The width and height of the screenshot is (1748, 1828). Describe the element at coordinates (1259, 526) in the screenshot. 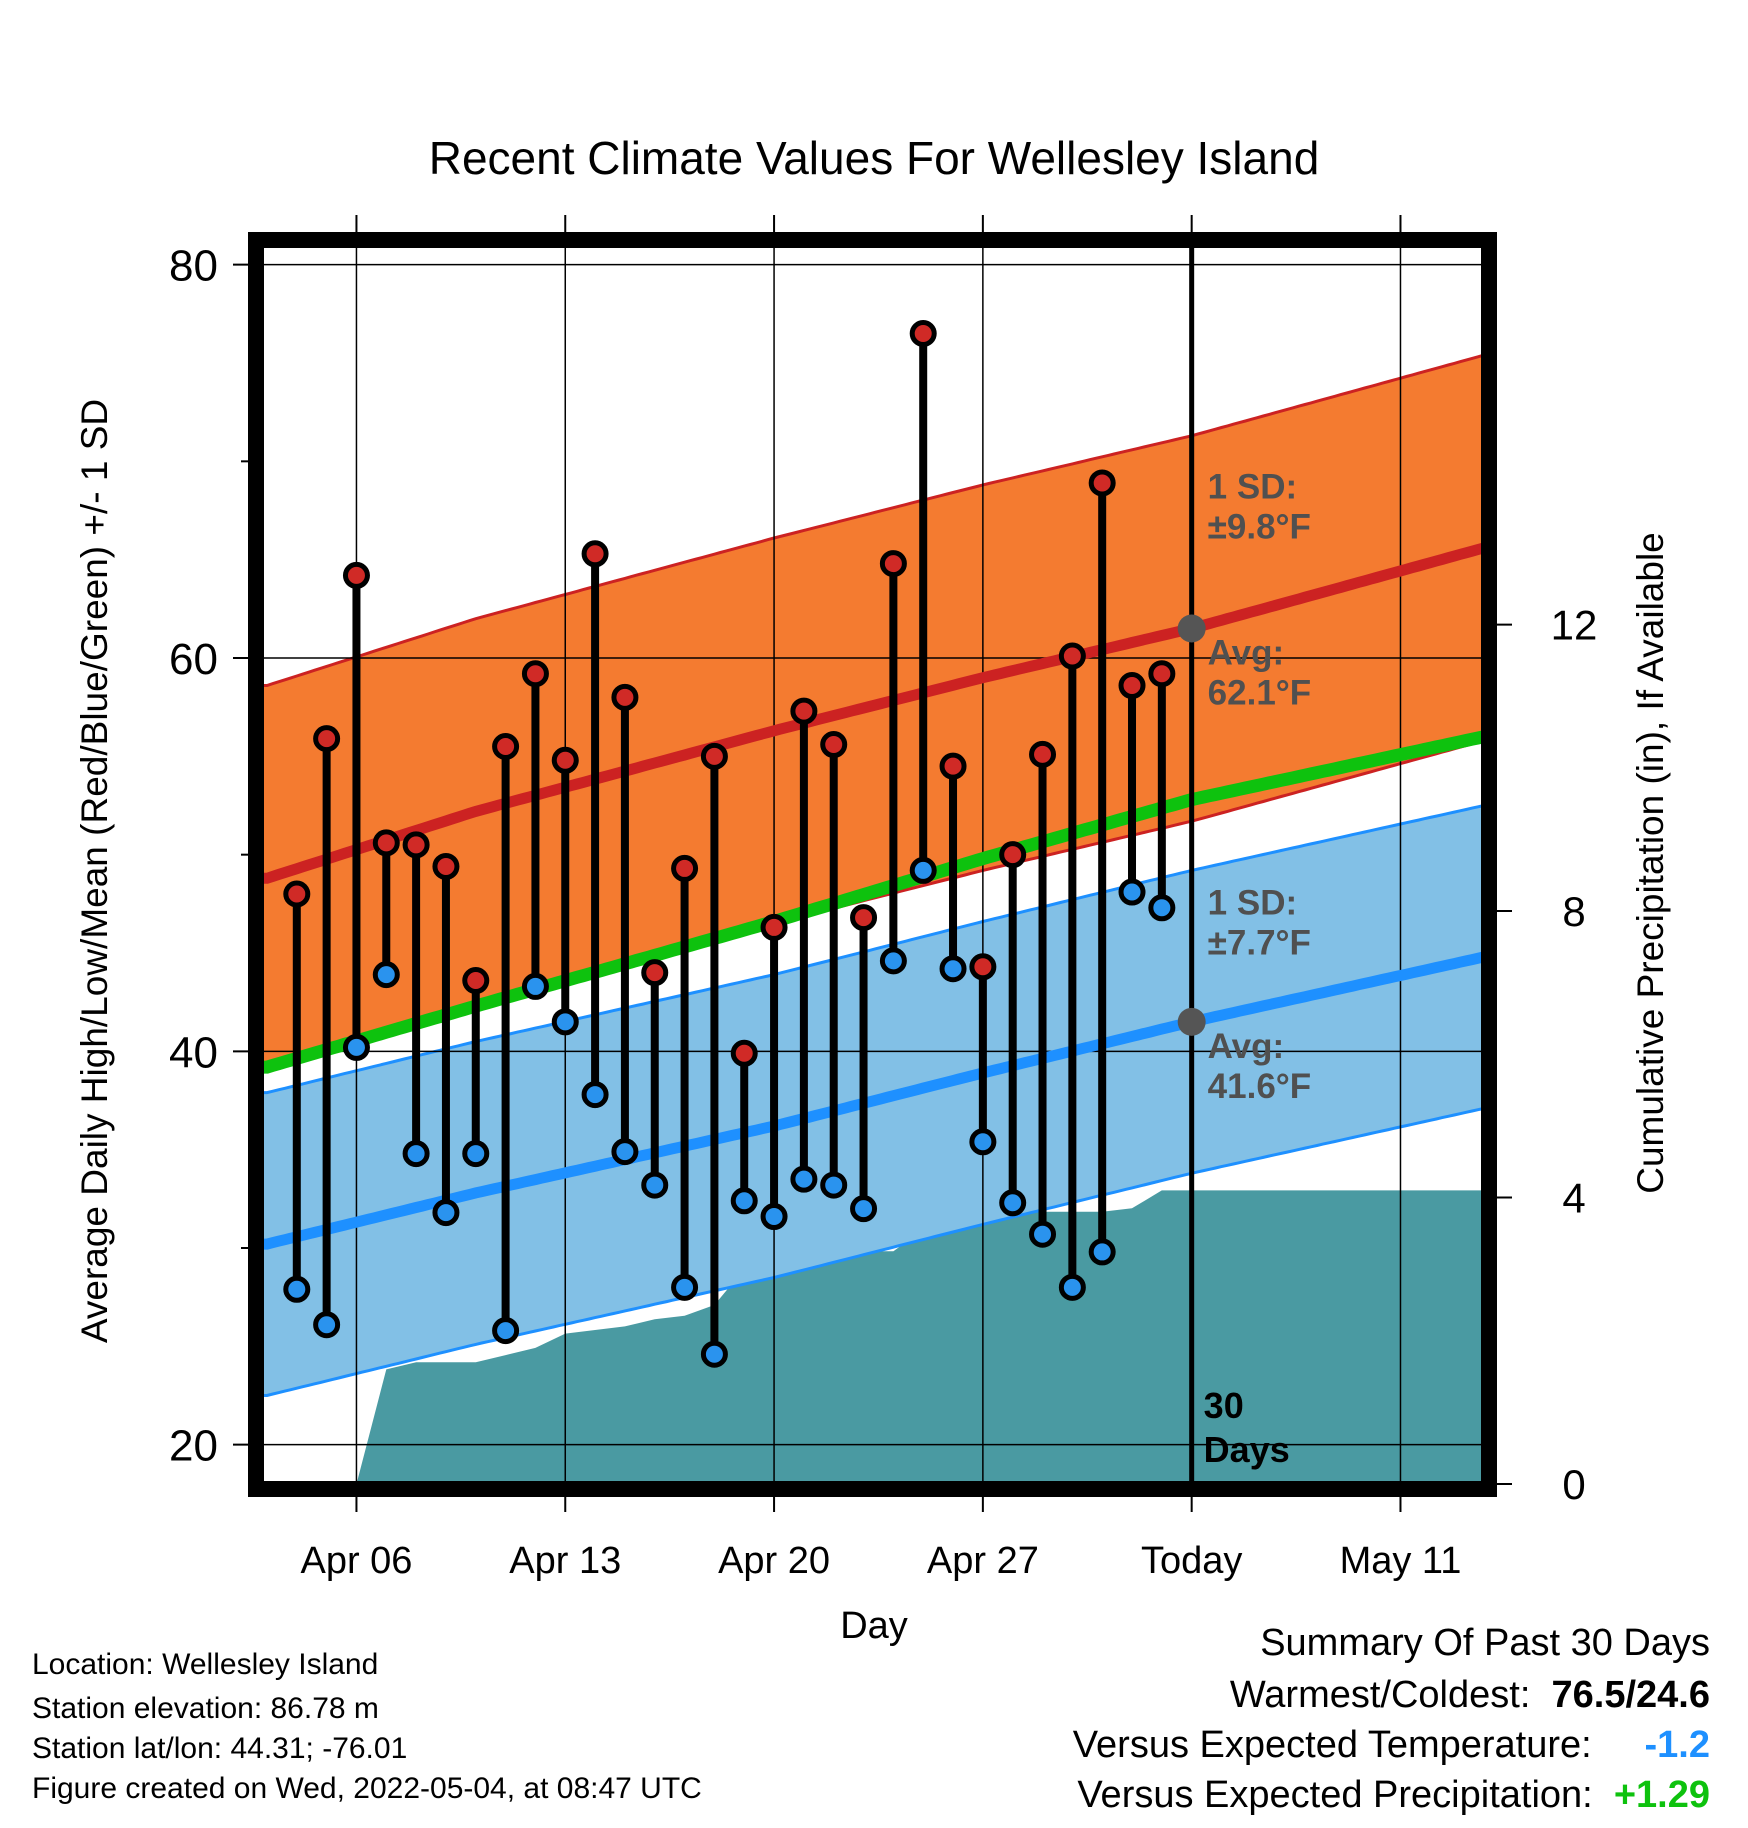

I see `high-sd-value: ±9.8°F` at that location.